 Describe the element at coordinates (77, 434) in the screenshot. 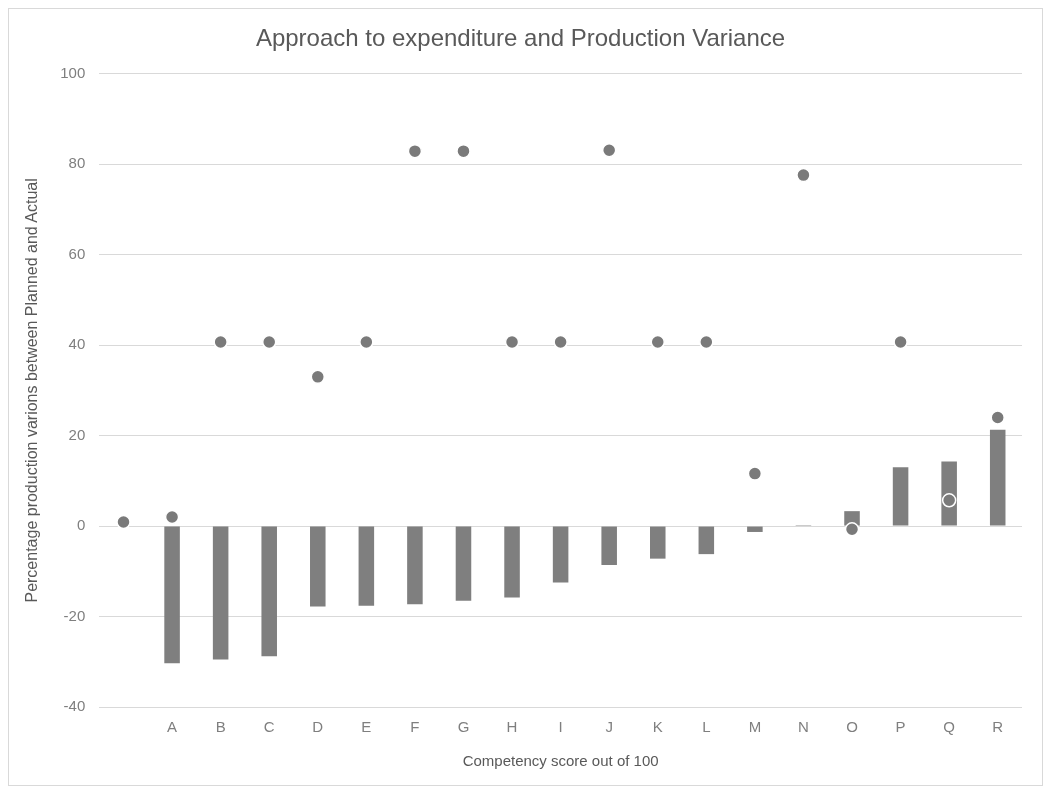

I see `y-tick-label: 20` at that location.